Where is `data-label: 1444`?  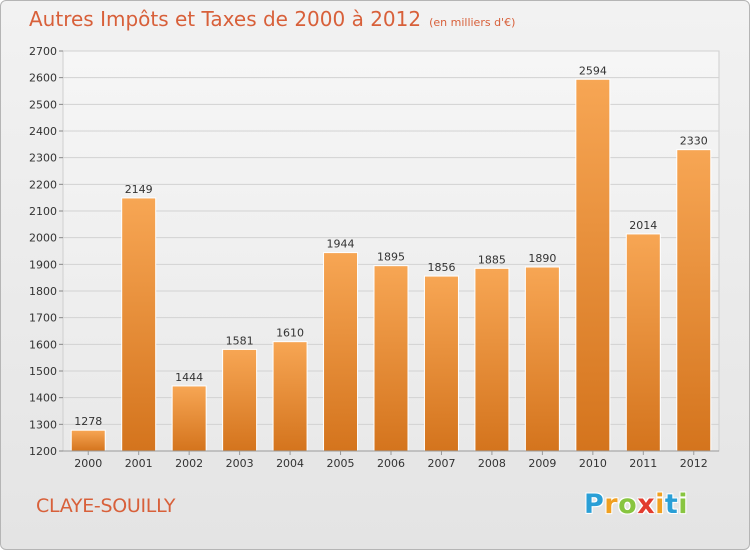
data-label: 1444 is located at coordinates (189, 377).